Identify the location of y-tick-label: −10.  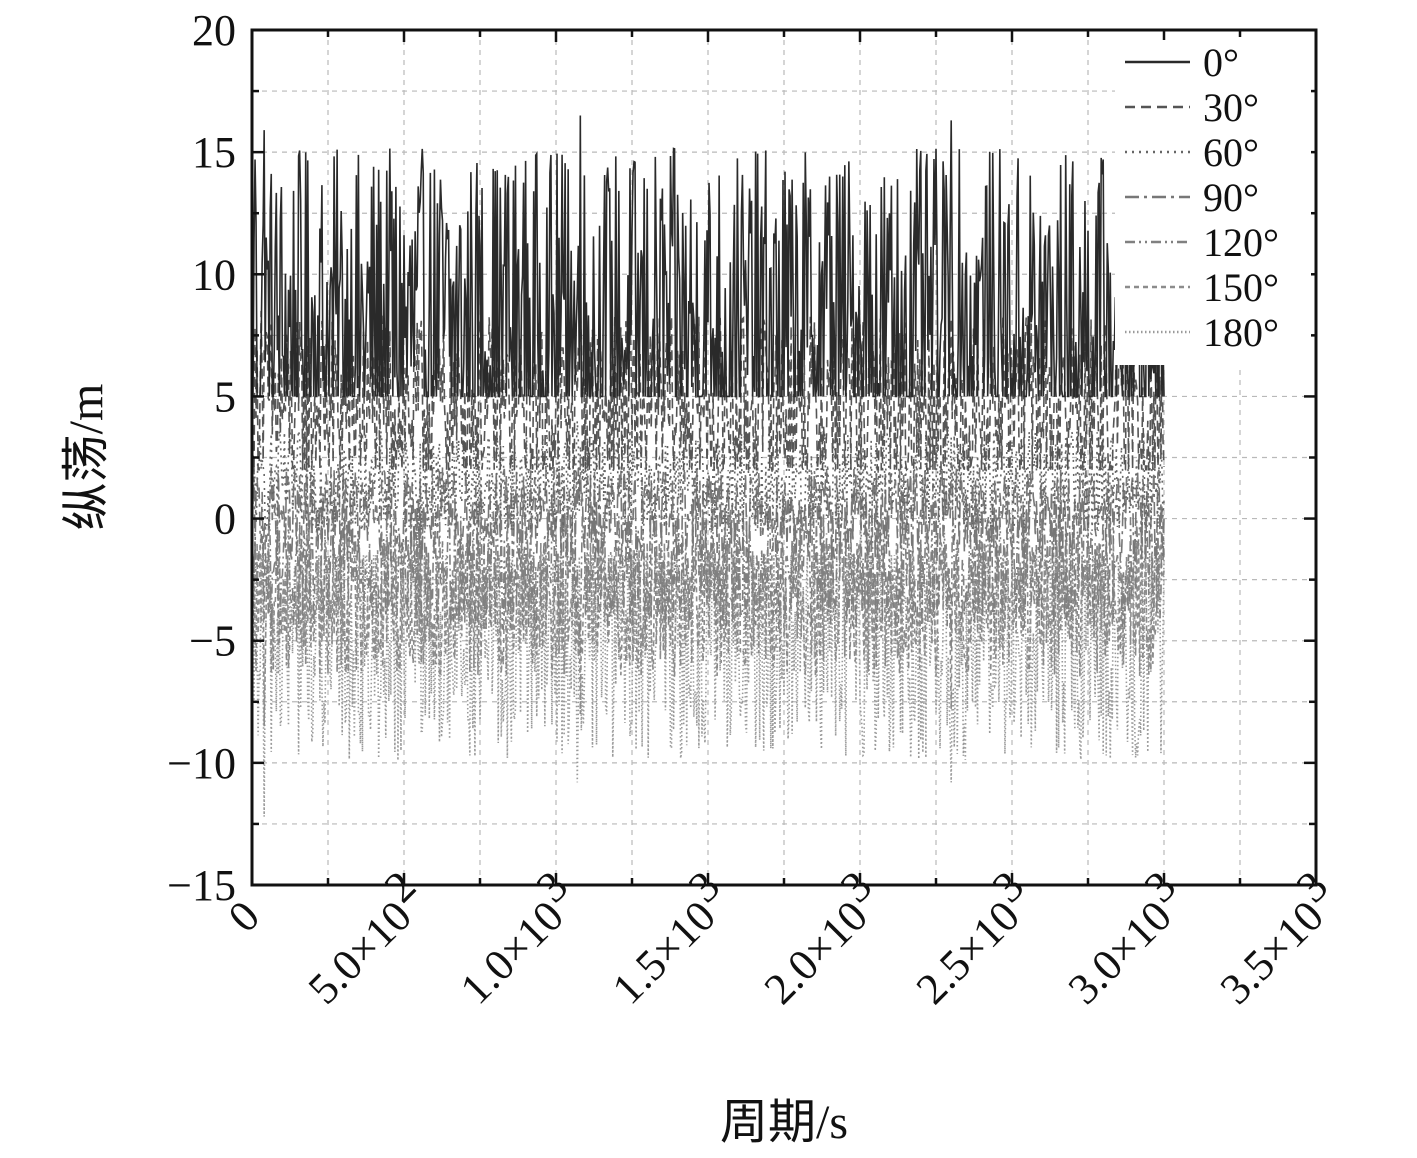
(201, 763).